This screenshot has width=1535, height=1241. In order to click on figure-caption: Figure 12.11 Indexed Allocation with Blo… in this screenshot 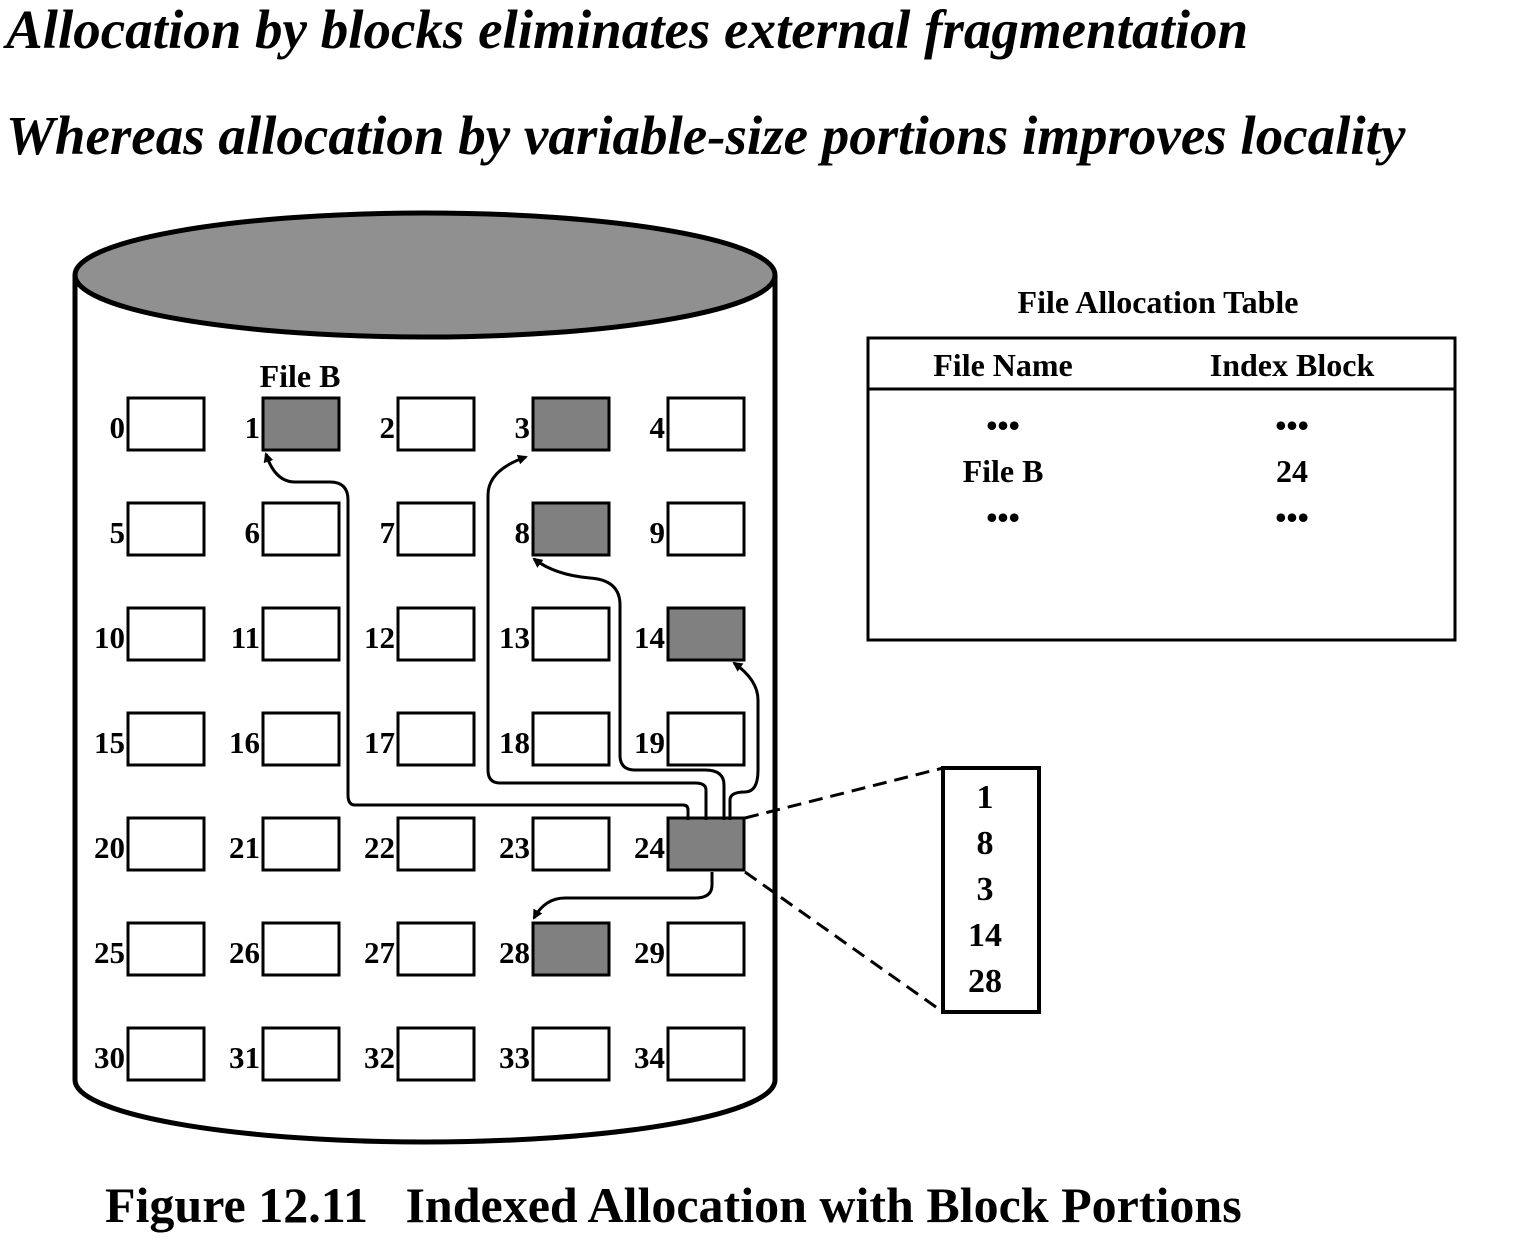, I will do `click(673, 1205)`.